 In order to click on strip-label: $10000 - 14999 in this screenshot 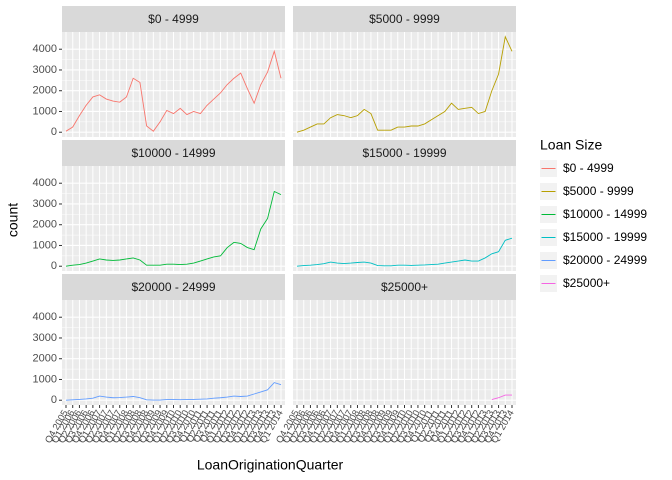, I will do `click(173, 153)`.